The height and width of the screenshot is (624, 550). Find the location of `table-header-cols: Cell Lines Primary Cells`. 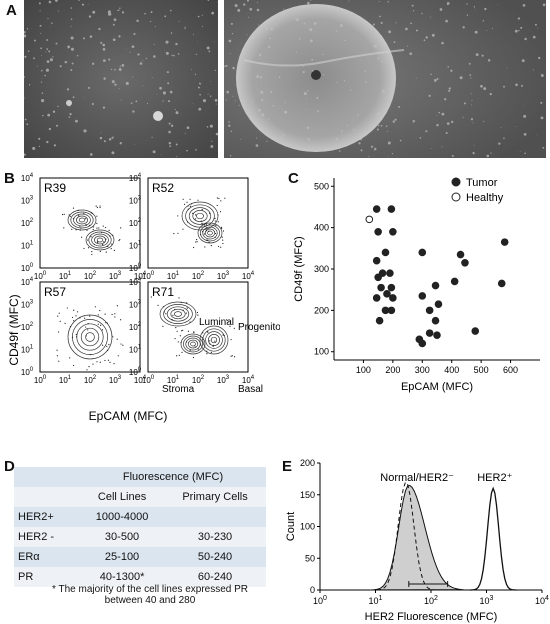

table-header-cols: Cell Lines Primary Cells is located at coordinates (140, 497).